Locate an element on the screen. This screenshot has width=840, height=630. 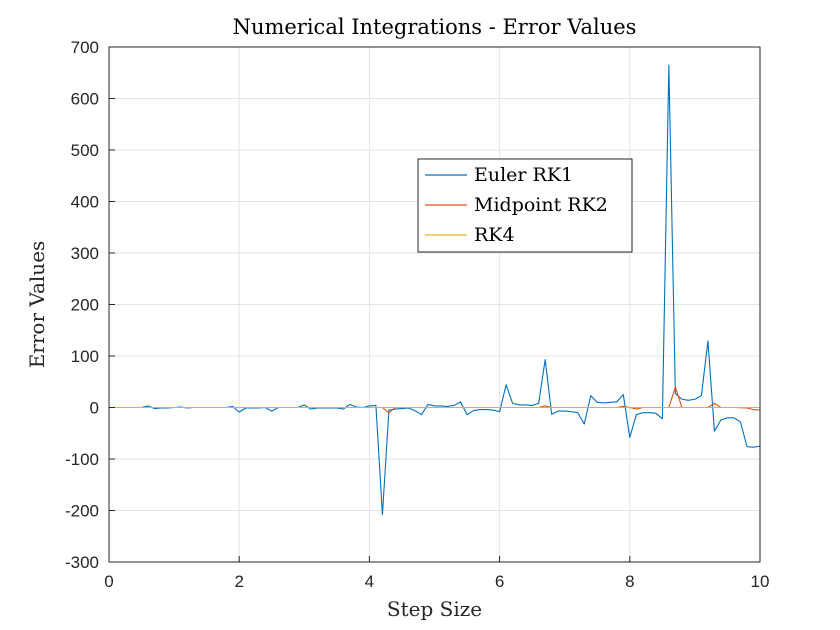
legend-label-rk4: RK4 is located at coordinates (494, 235).